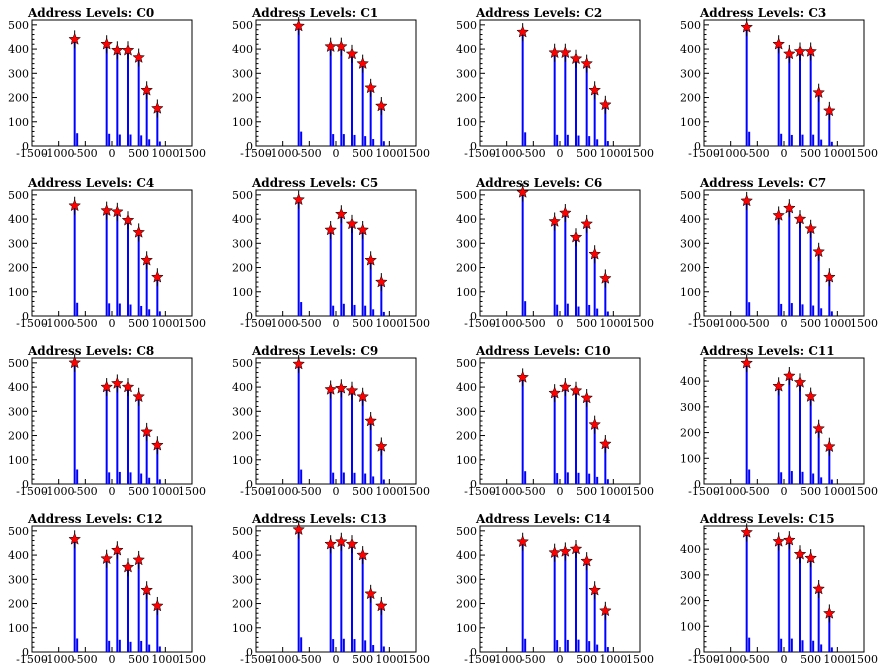 The height and width of the screenshot is (672, 896). What do you see at coordinates (704, 659) in the screenshot?
I see `x-tick-label: -1500` at bounding box center [704, 659].